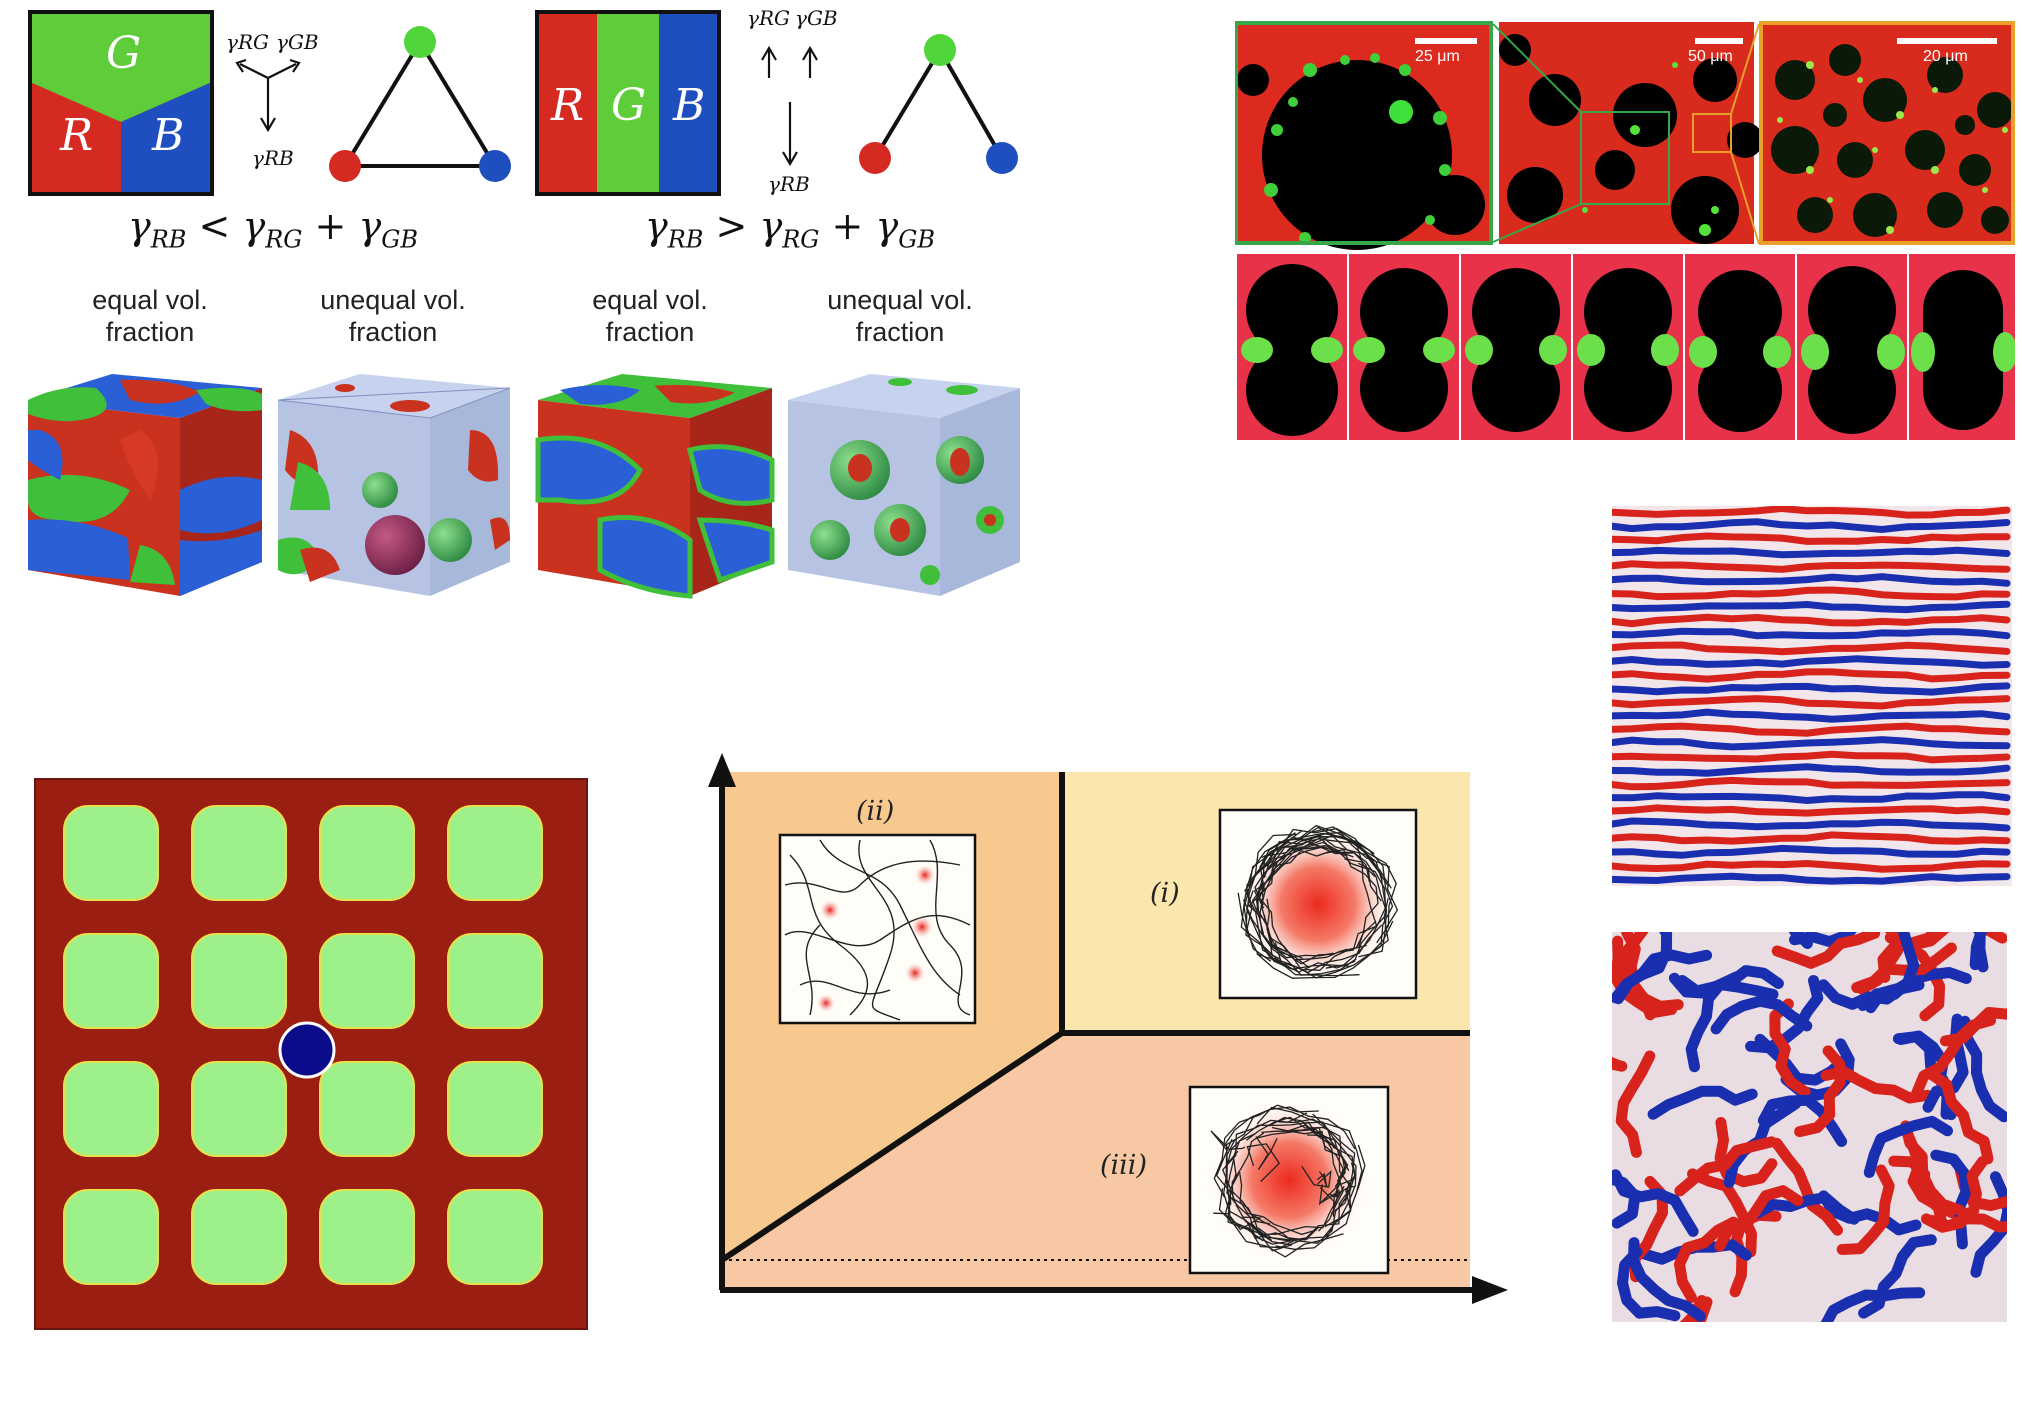  I want to click on spreading-condition-less: γRB < γRG + γGB, so click(273, 229).